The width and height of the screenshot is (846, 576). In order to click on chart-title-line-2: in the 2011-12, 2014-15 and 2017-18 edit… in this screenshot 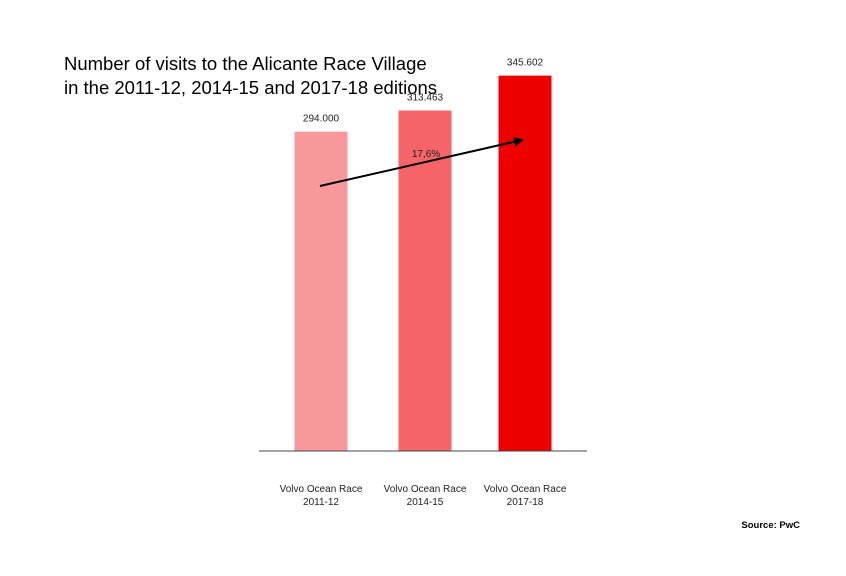, I will do `click(251, 87)`.